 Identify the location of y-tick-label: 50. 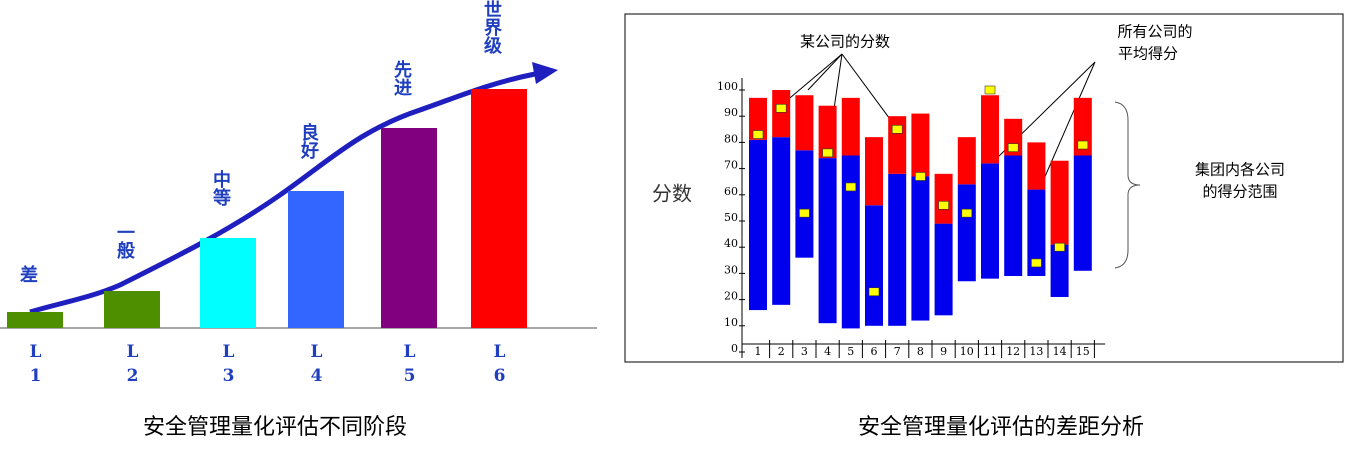
(731, 217).